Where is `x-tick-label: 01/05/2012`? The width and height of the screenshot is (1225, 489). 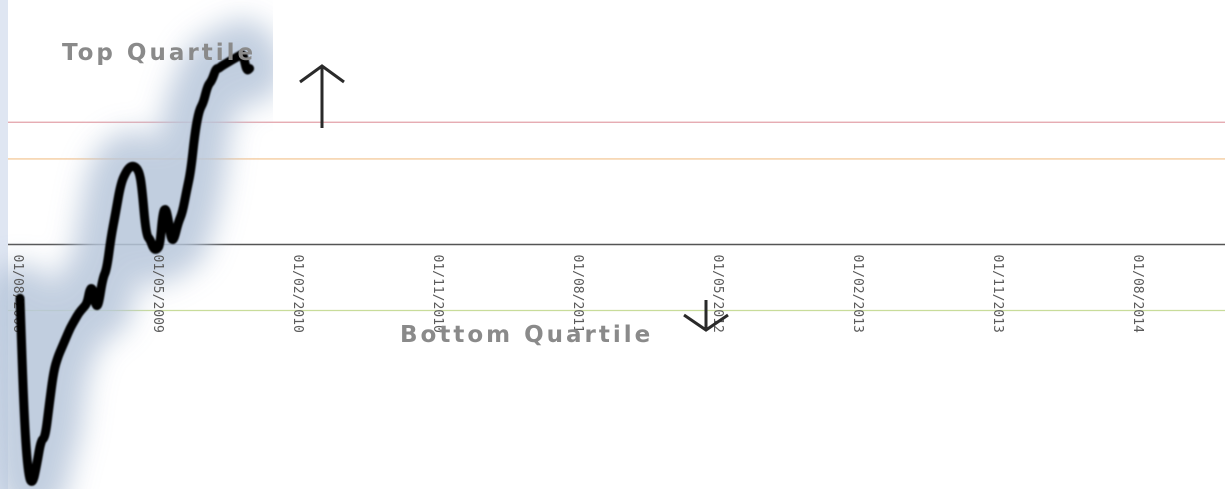
x-tick-label: 01/05/2012 is located at coordinates (717, 294).